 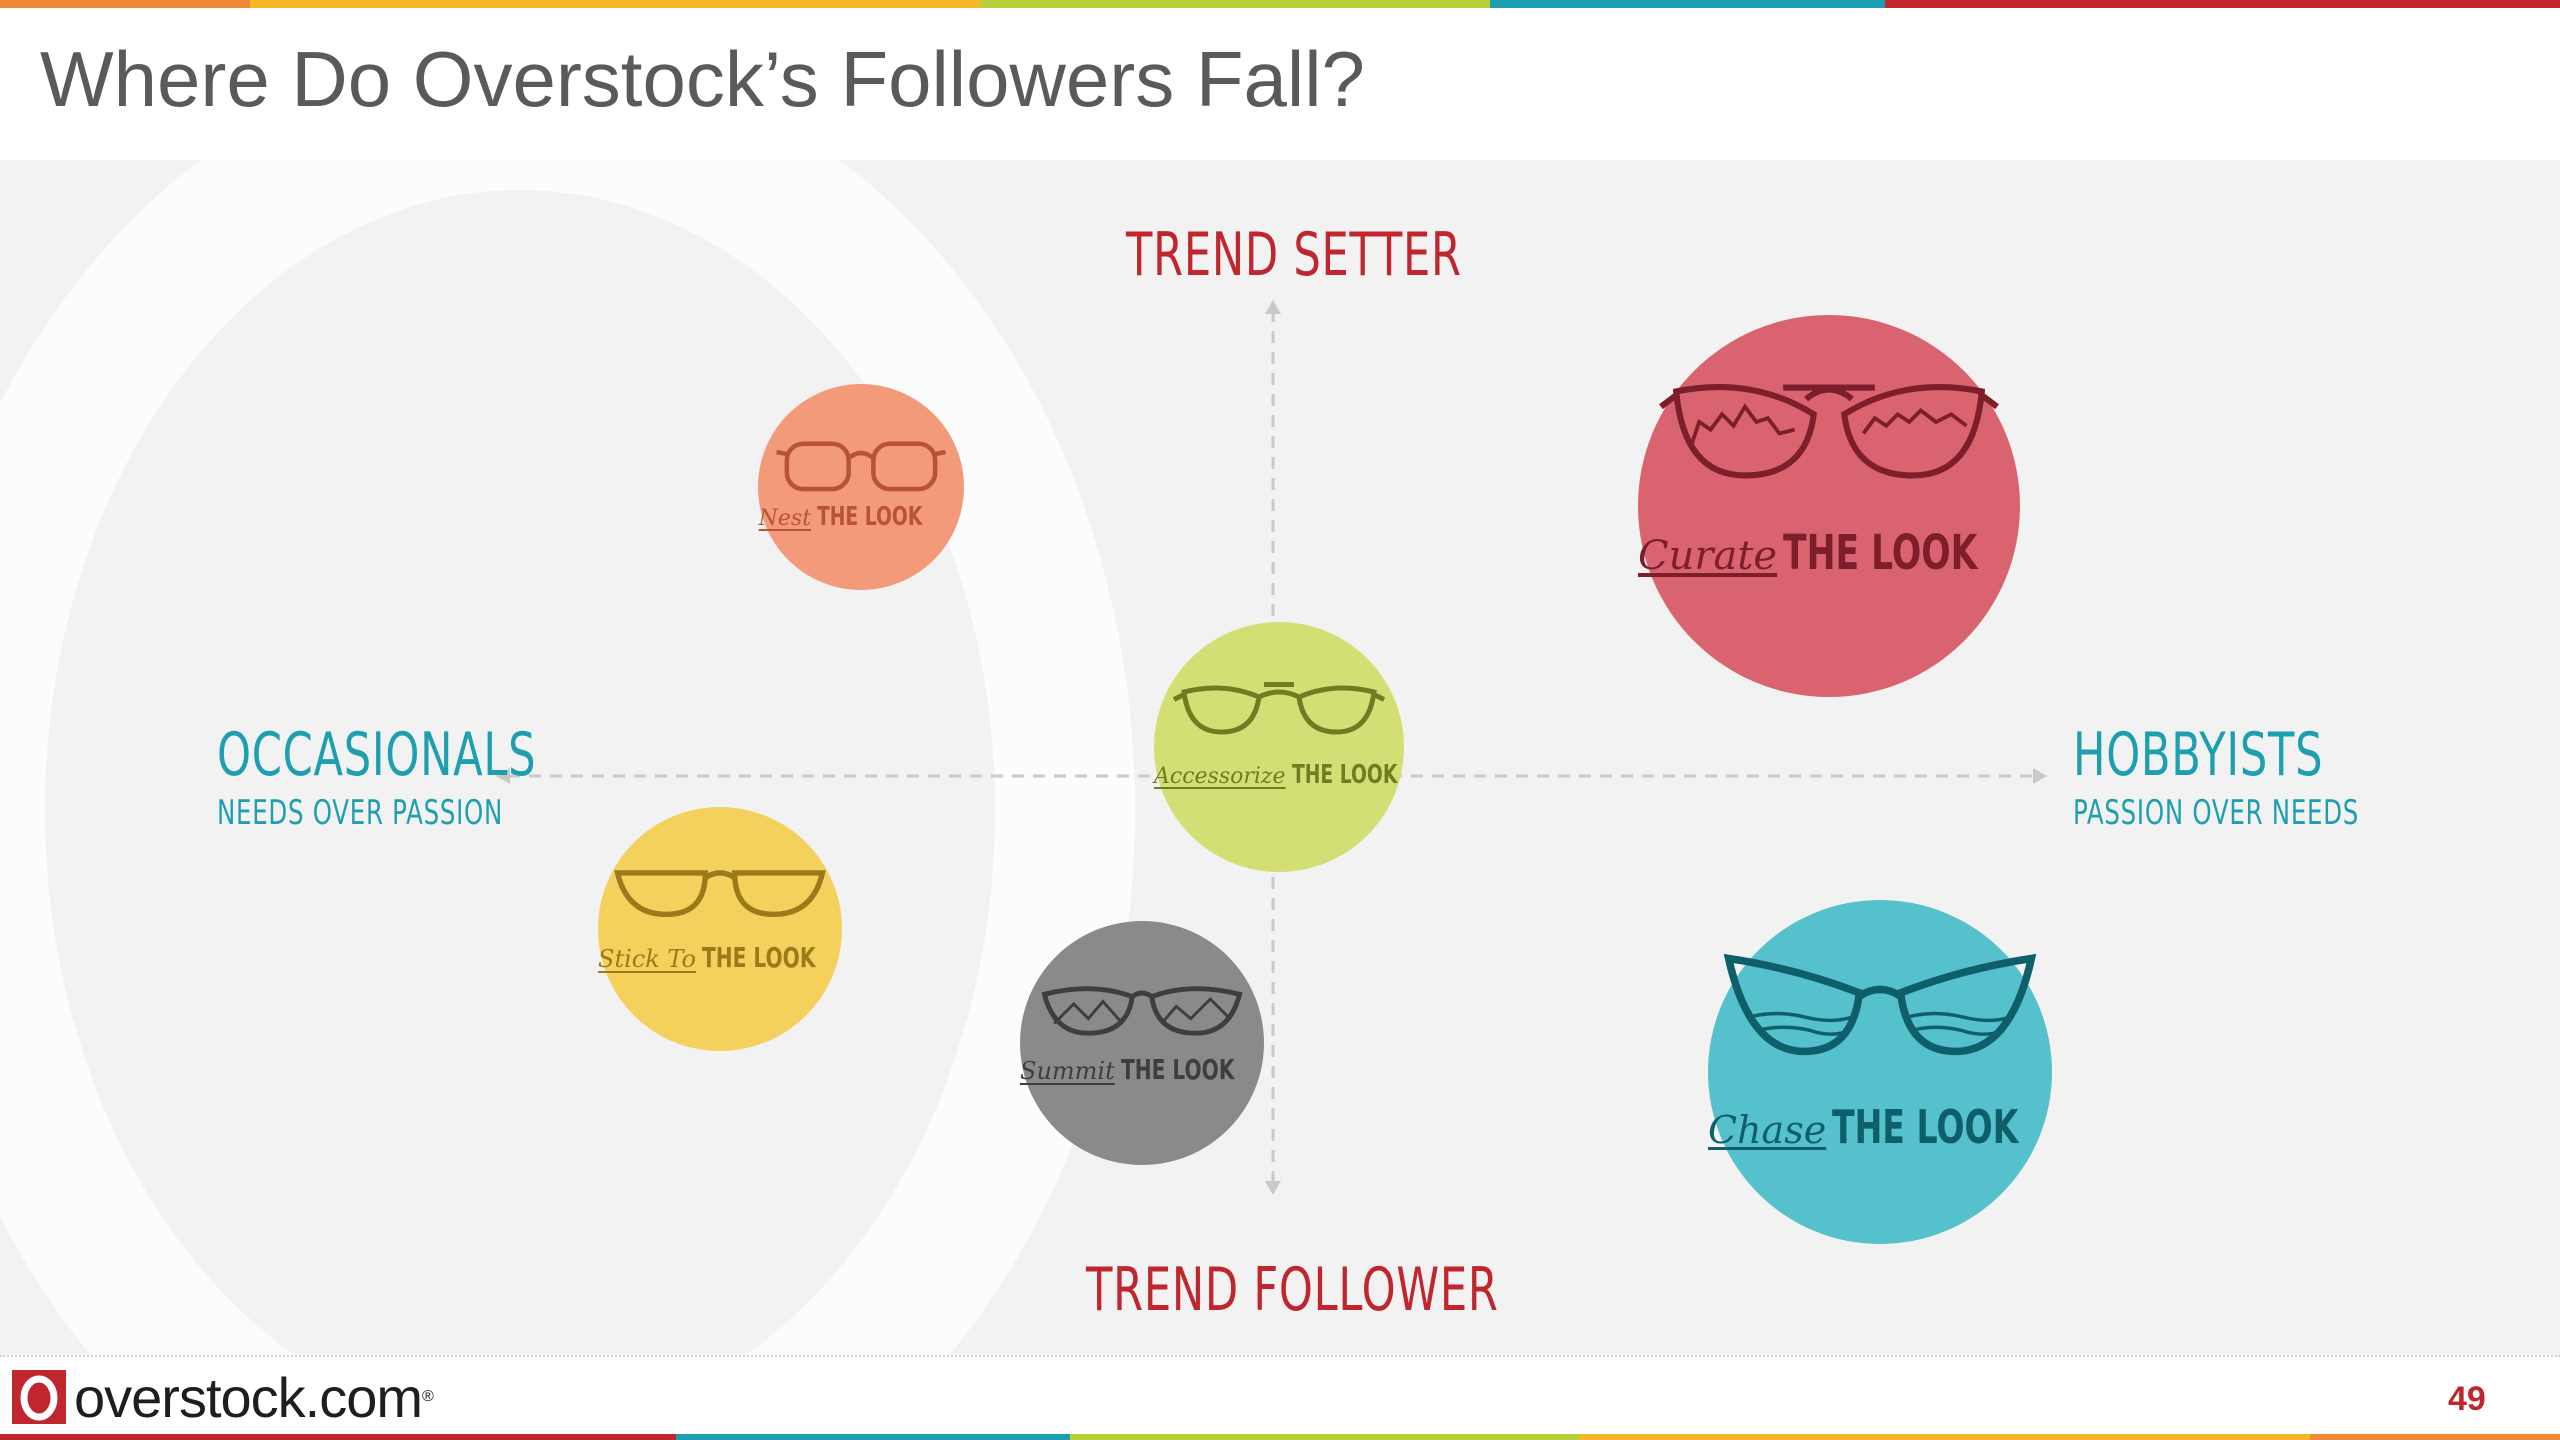 I want to click on axis-label-right-title: HOBBYISTS, so click(x=2198, y=755).